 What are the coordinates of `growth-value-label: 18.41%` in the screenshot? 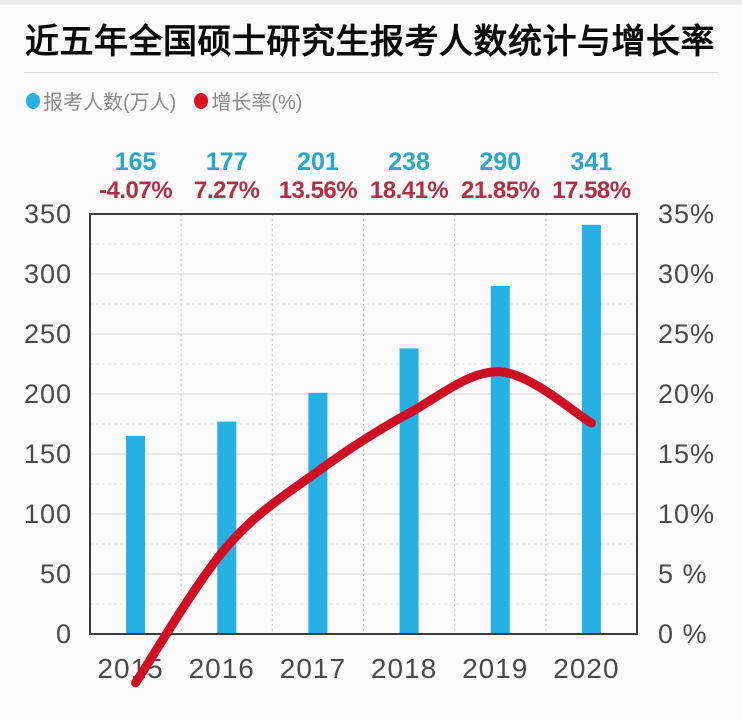 It's located at (409, 190).